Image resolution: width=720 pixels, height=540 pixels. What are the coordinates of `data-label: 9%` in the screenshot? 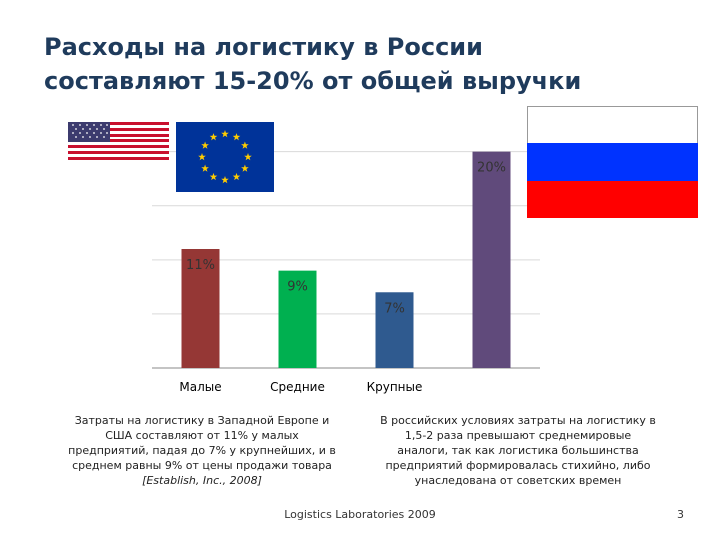 It's located at (297, 287).